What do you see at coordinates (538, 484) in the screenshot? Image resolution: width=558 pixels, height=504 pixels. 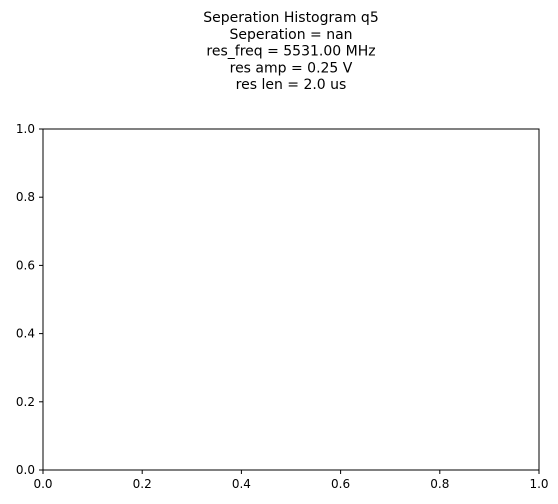 I see `x-tick-label: 1.0` at bounding box center [538, 484].